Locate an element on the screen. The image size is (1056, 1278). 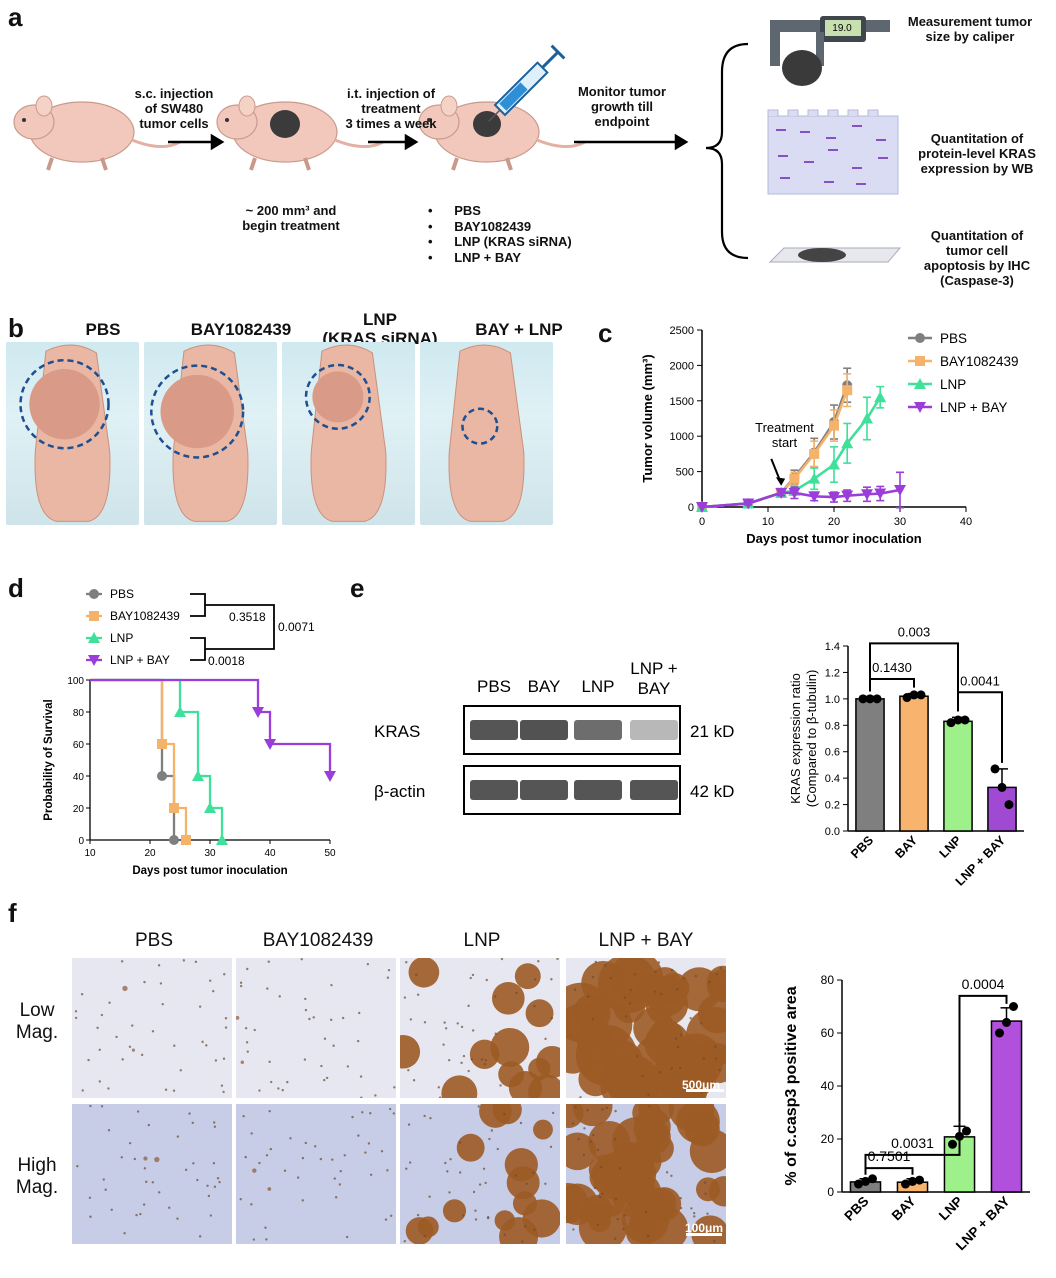
legend-marker is located at coordinates (94, 594).